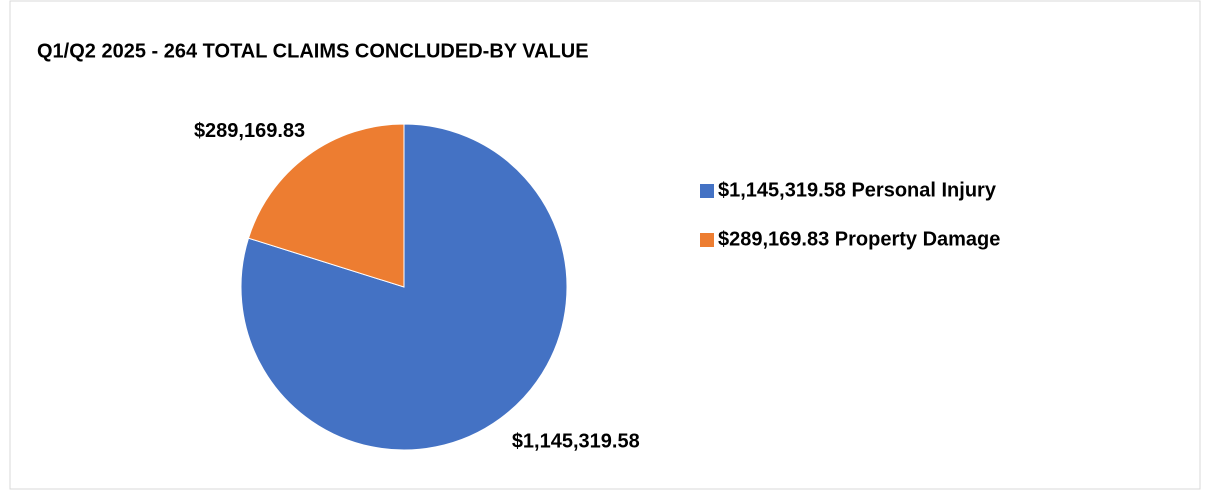 Image resolution: width=1211 pixels, height=500 pixels. Describe the element at coordinates (857, 190) in the screenshot. I see `legend-label: $1,145,319.58 Personal Injury` at that location.